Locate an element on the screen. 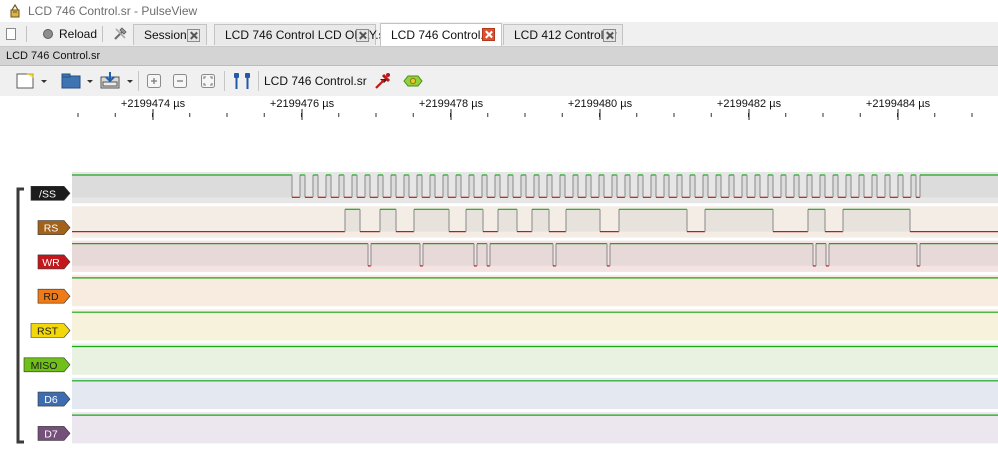  tab-label: Session 1 is located at coordinates (170, 35).